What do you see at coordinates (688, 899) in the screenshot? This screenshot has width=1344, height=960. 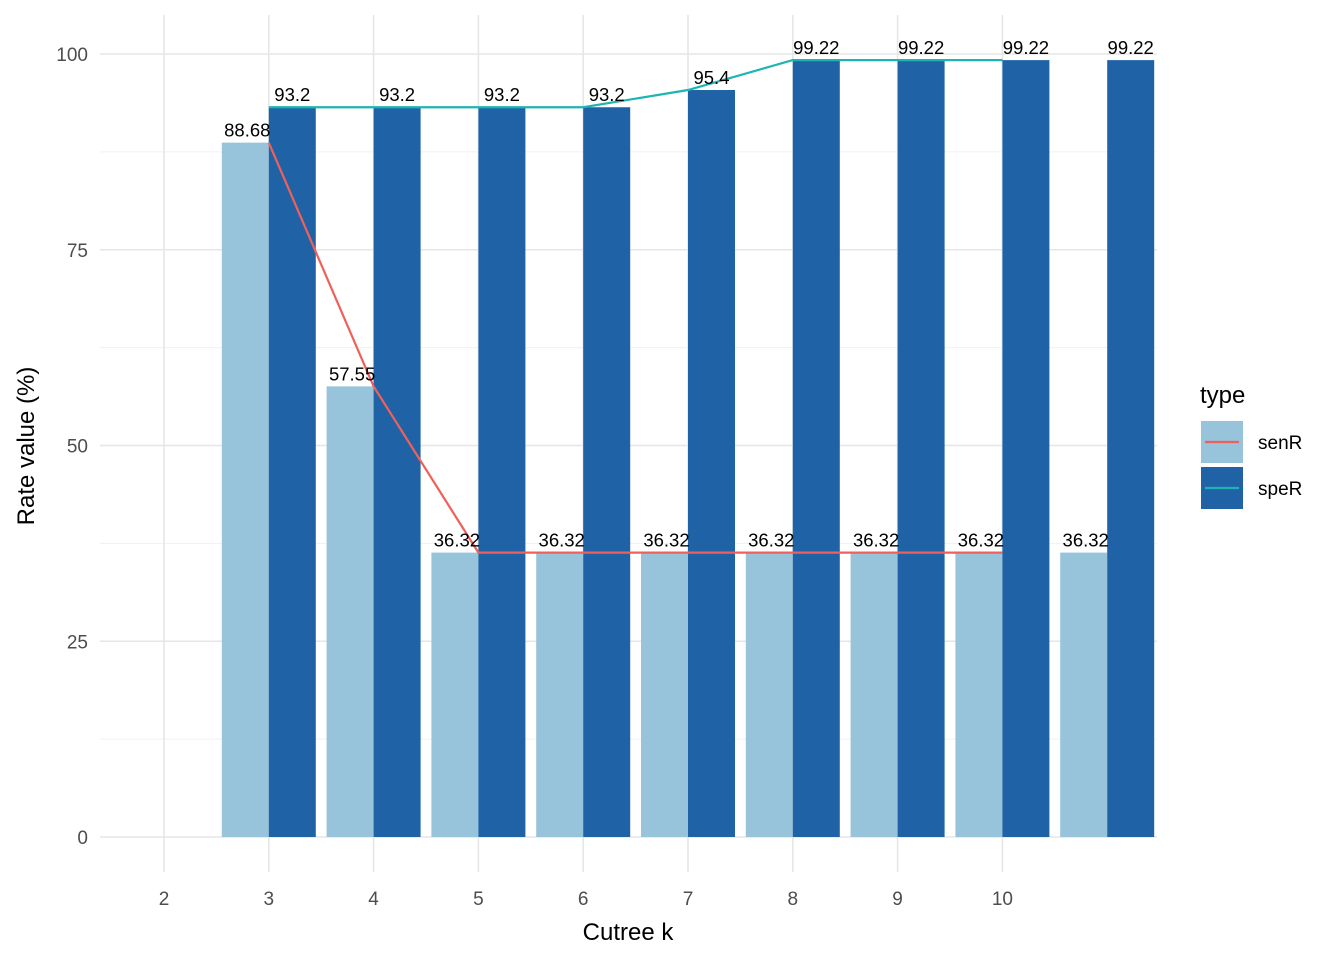 I see `x-tick-label: 7` at bounding box center [688, 899].